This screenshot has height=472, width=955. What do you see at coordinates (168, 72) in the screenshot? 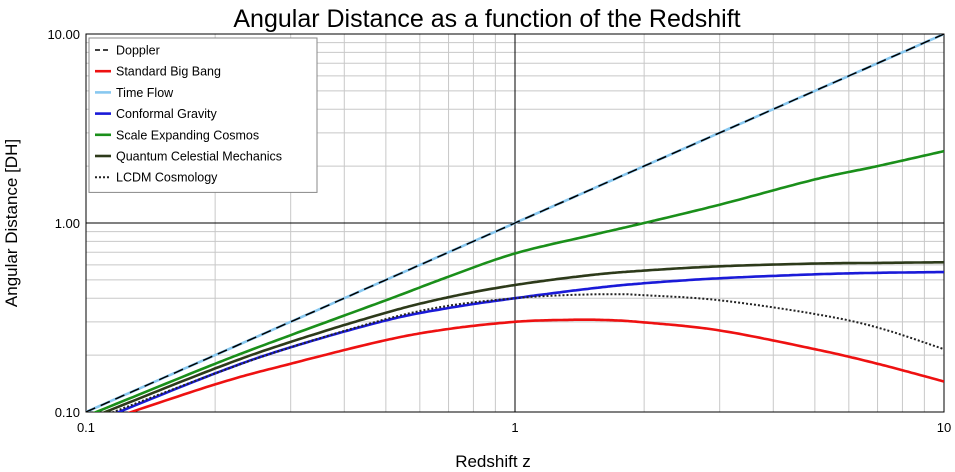
I see `legend-label: Standard Big Bang` at bounding box center [168, 72].